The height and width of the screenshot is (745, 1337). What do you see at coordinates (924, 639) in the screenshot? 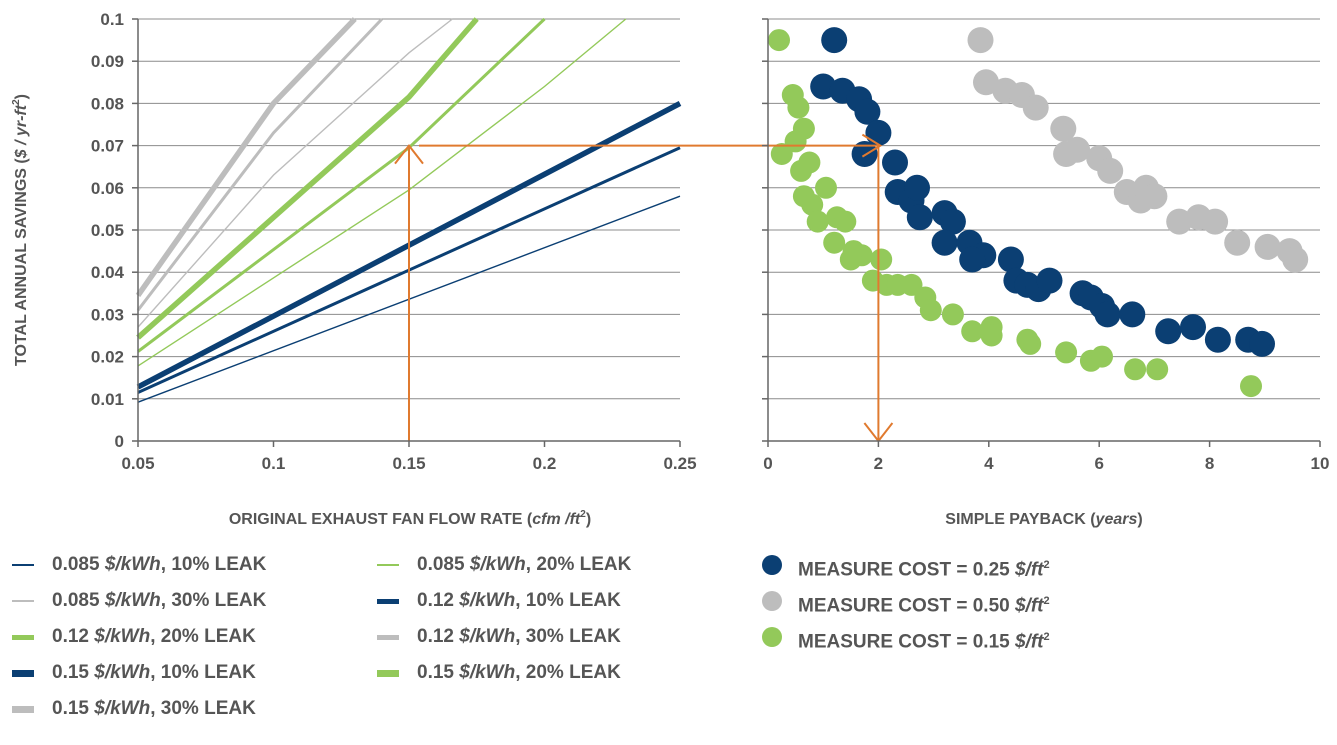
I see `legend-label: MEASURE COST = 0.15 $/ft2` at bounding box center [924, 639].